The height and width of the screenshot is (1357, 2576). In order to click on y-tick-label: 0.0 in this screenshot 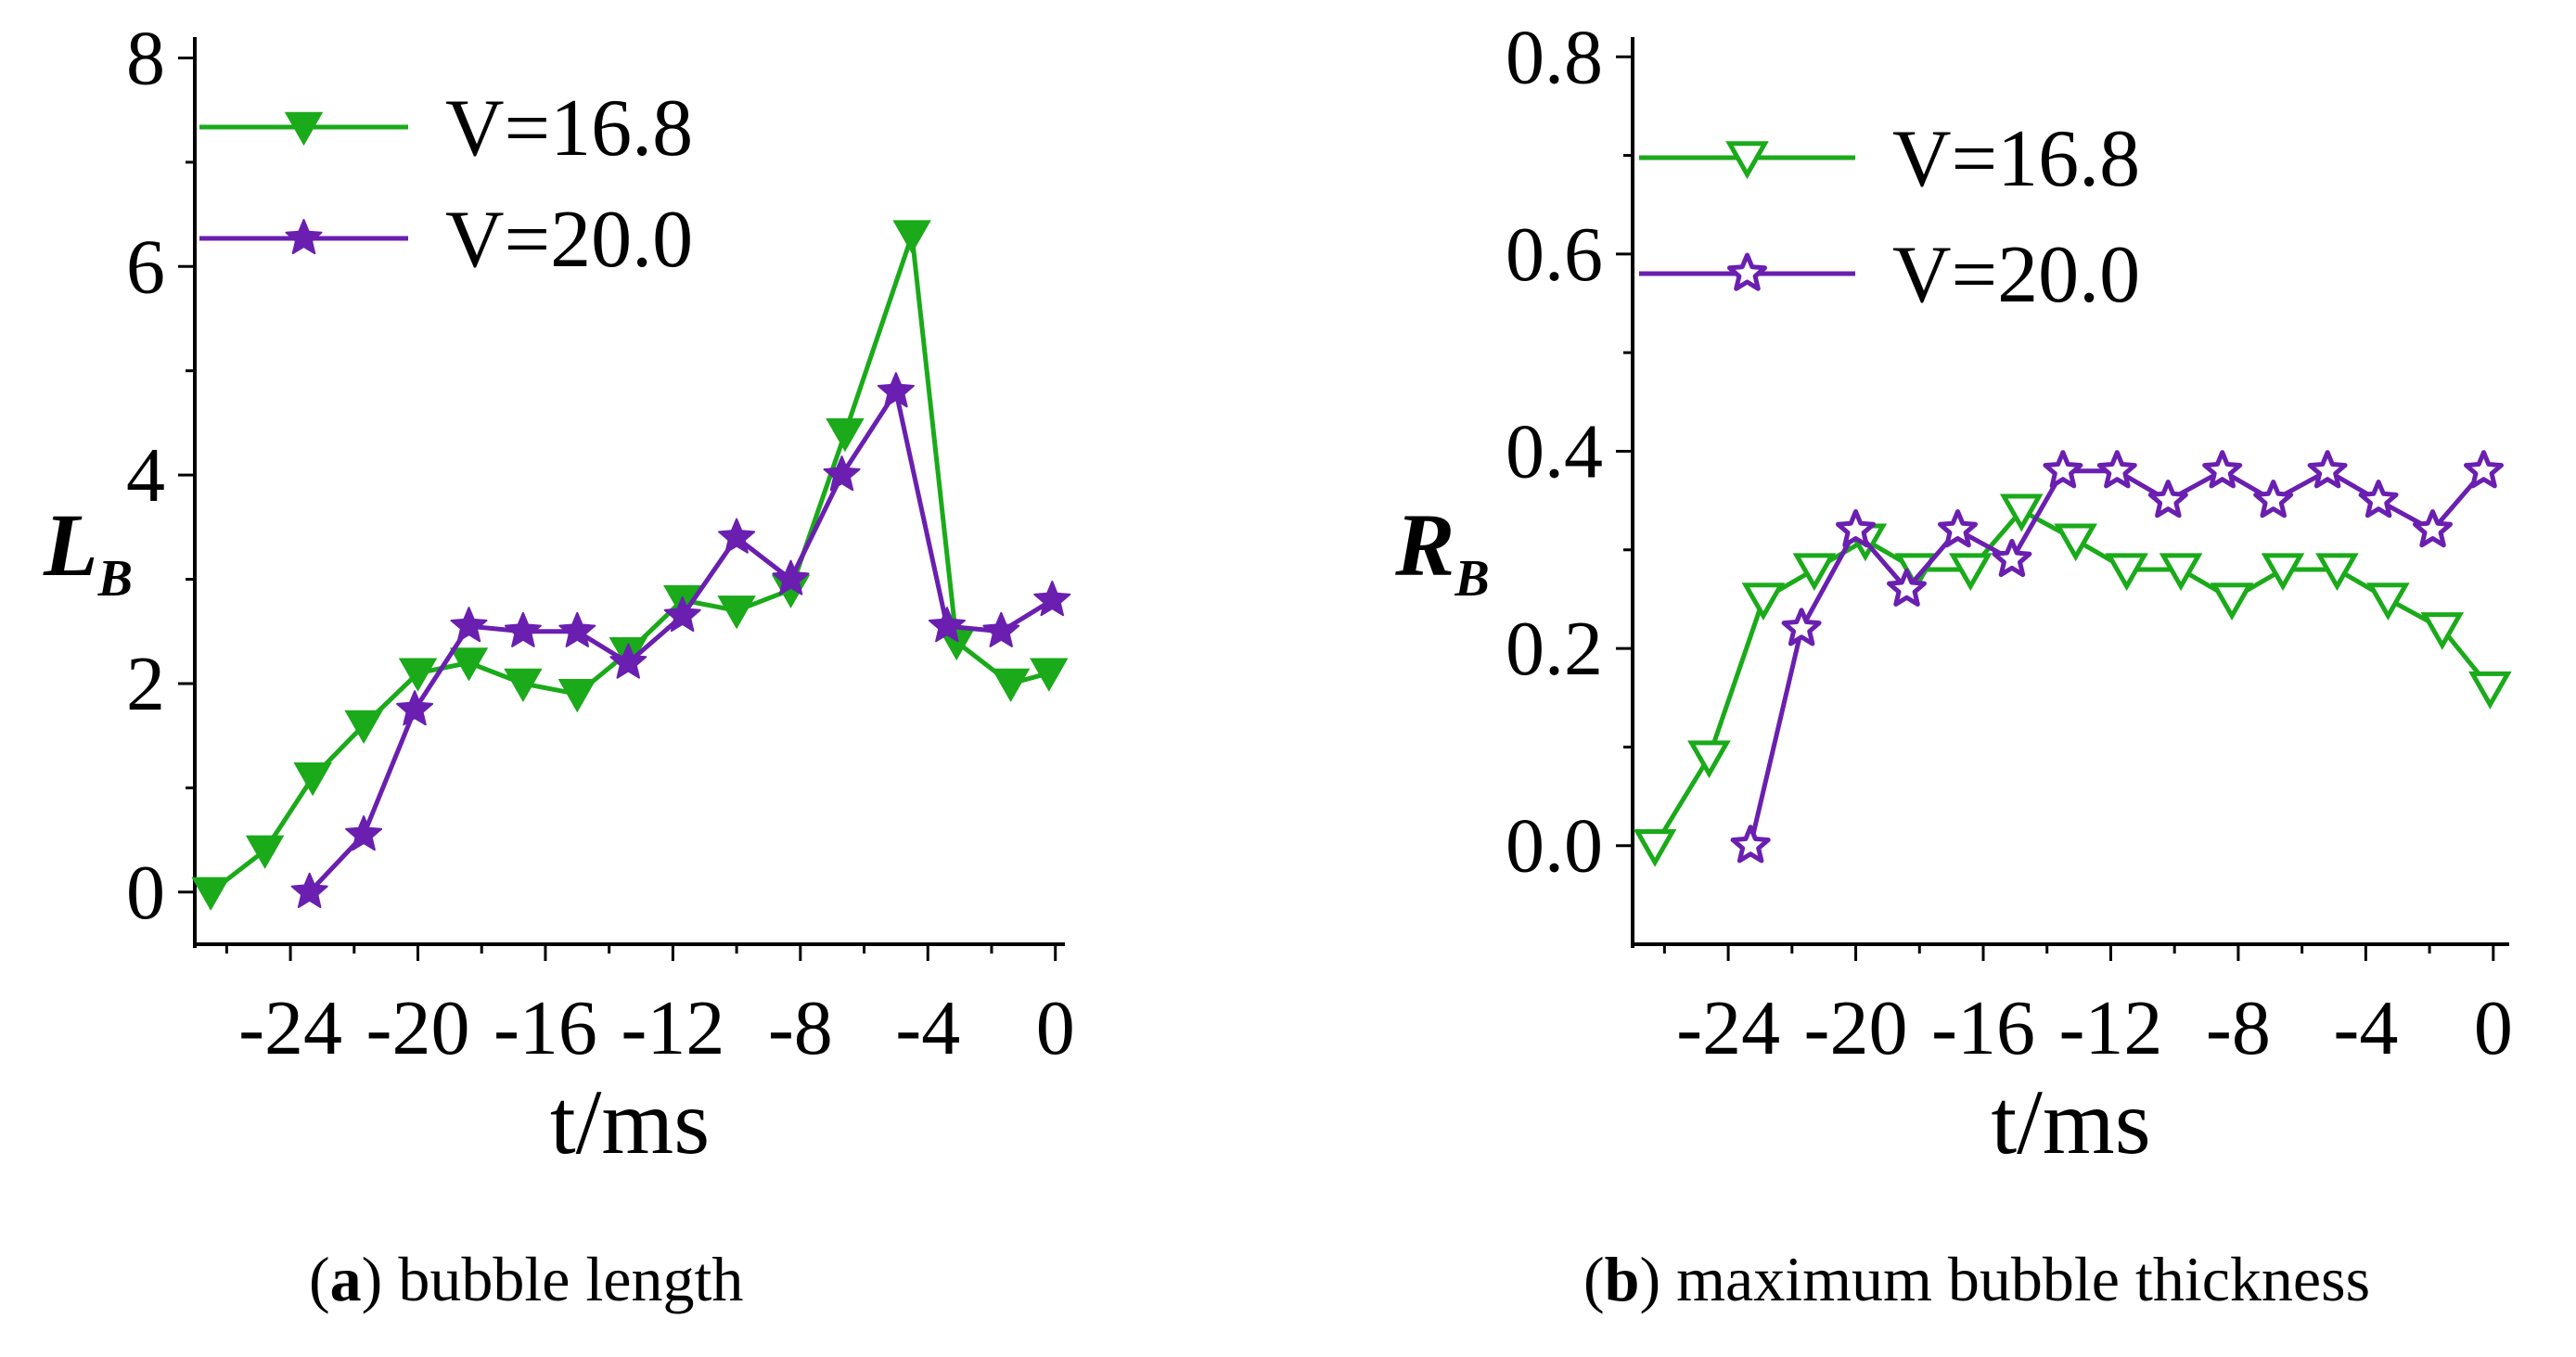, I will do `click(1554, 846)`.